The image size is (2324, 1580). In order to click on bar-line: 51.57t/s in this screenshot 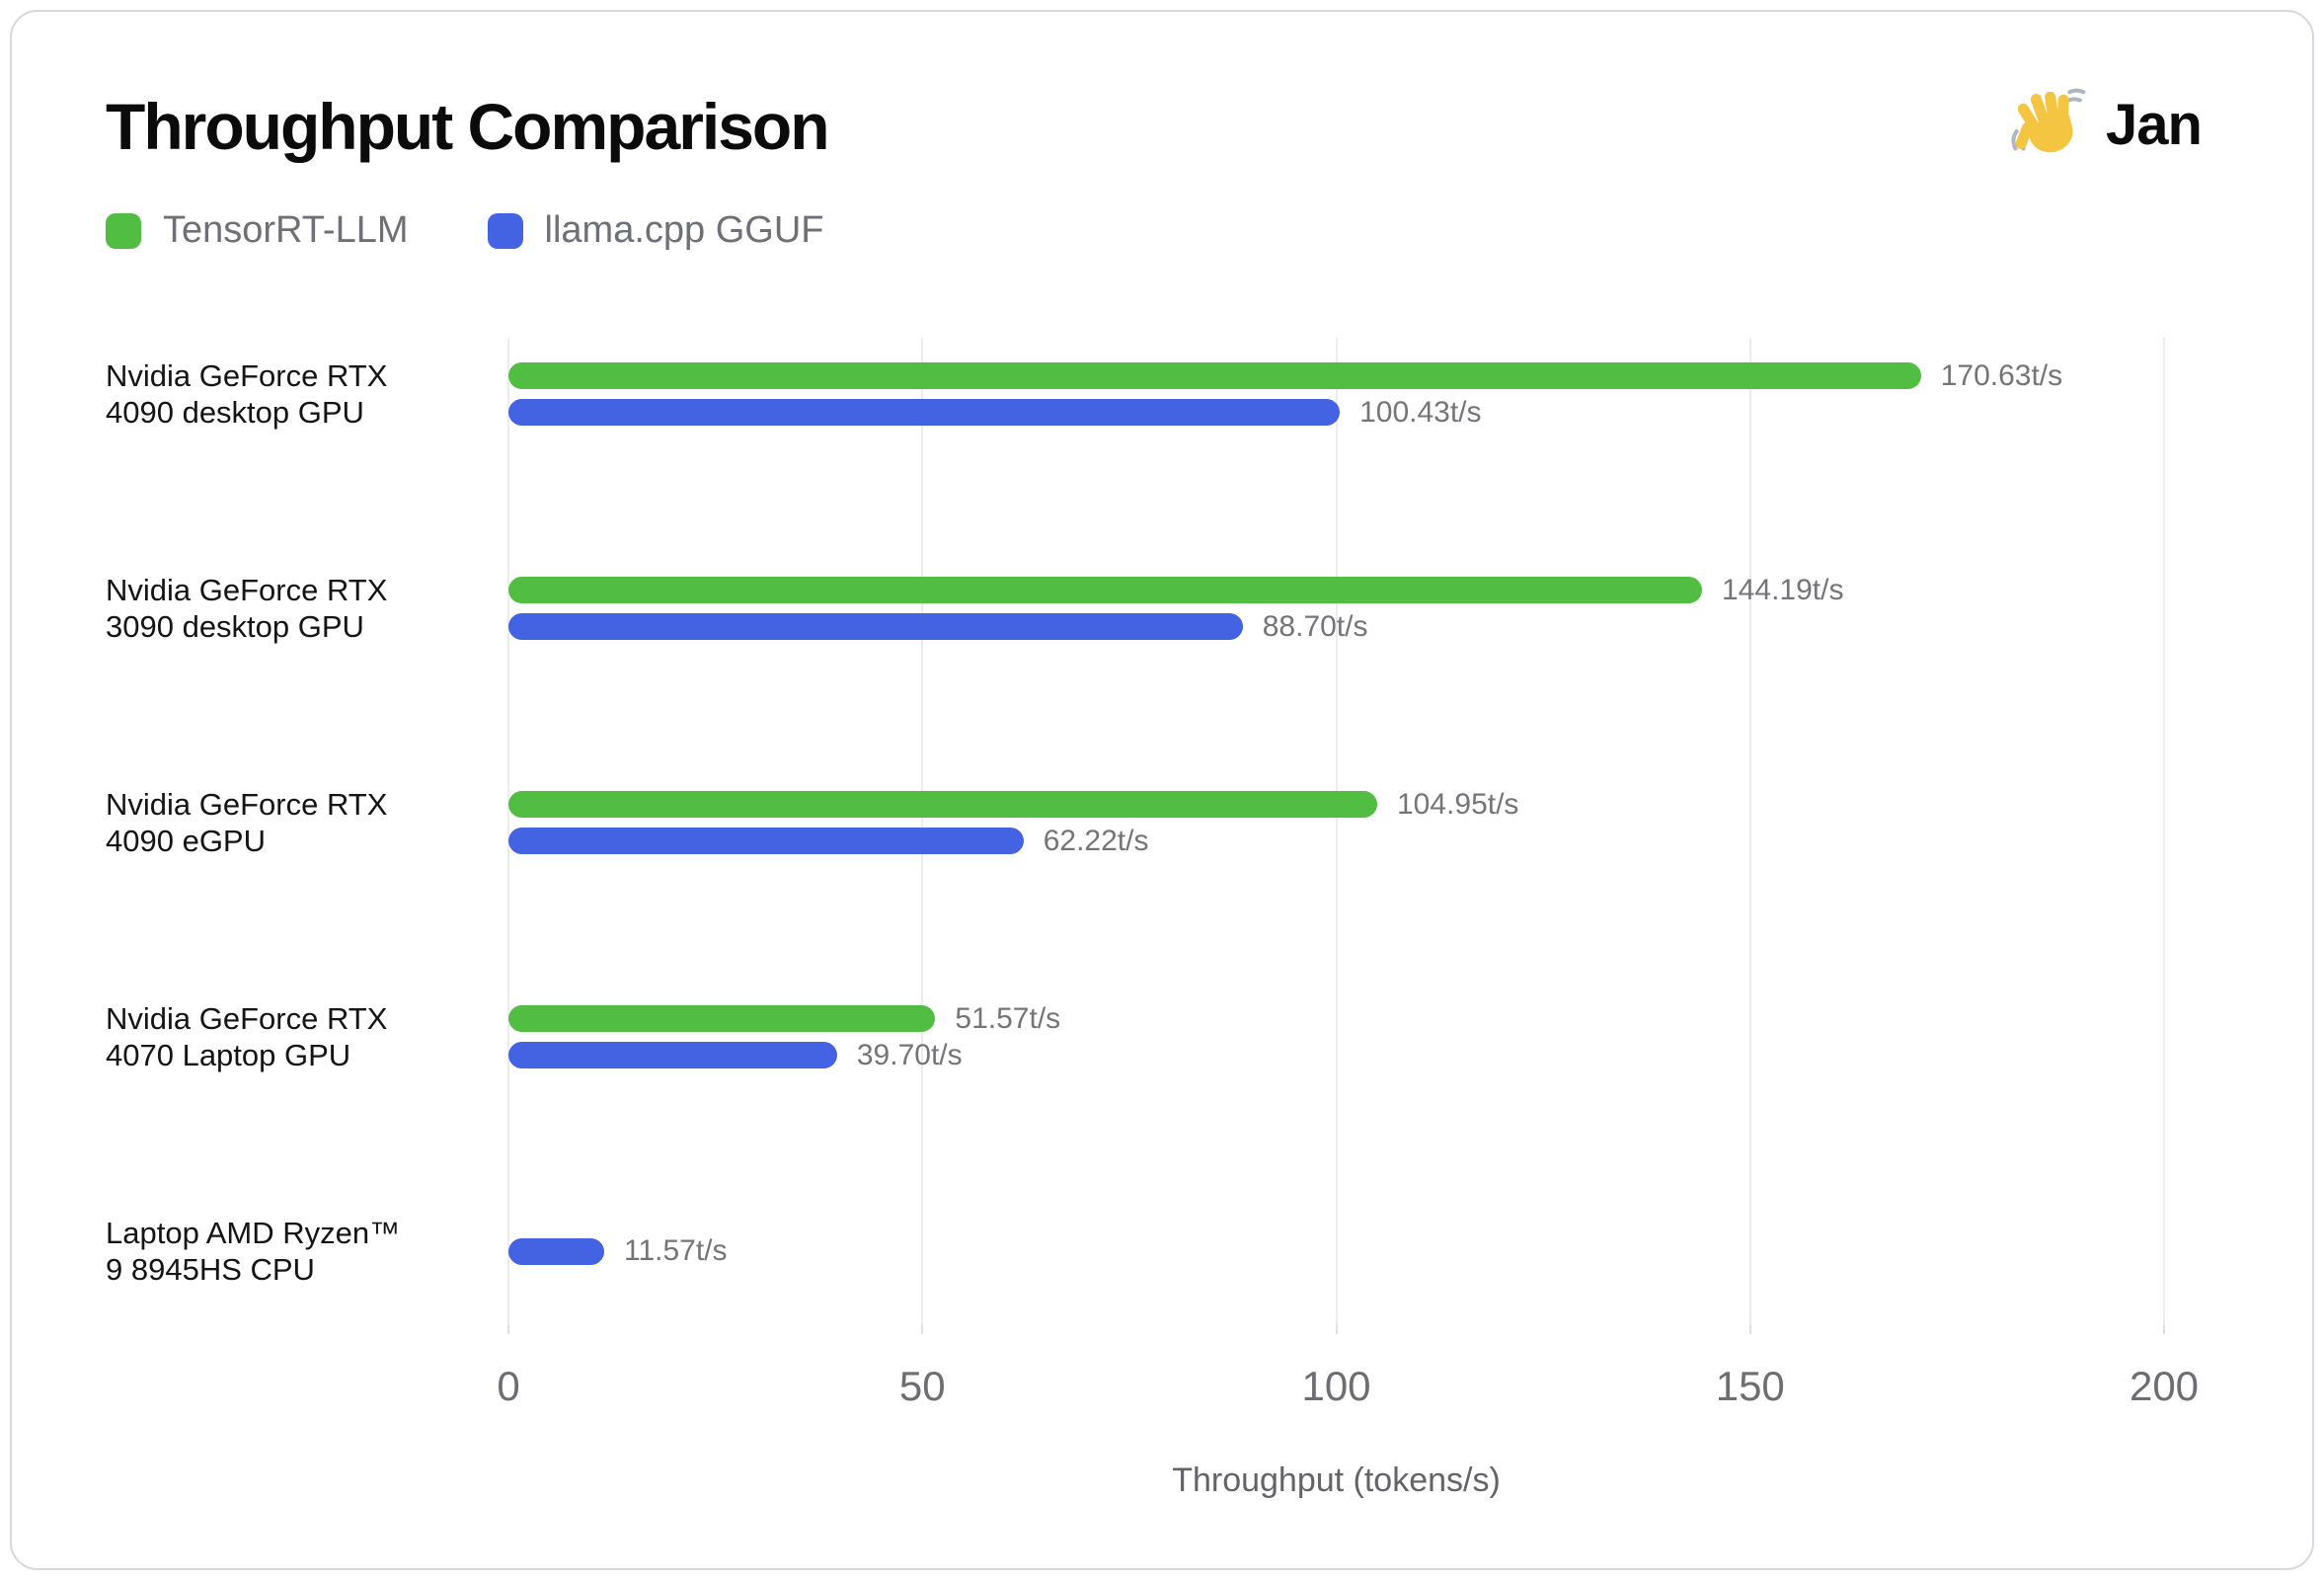, I will do `click(1336, 1018)`.